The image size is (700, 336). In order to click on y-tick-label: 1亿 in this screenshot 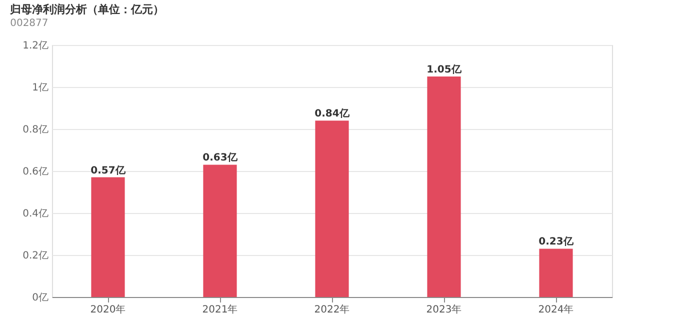, I will do `click(40, 88)`.